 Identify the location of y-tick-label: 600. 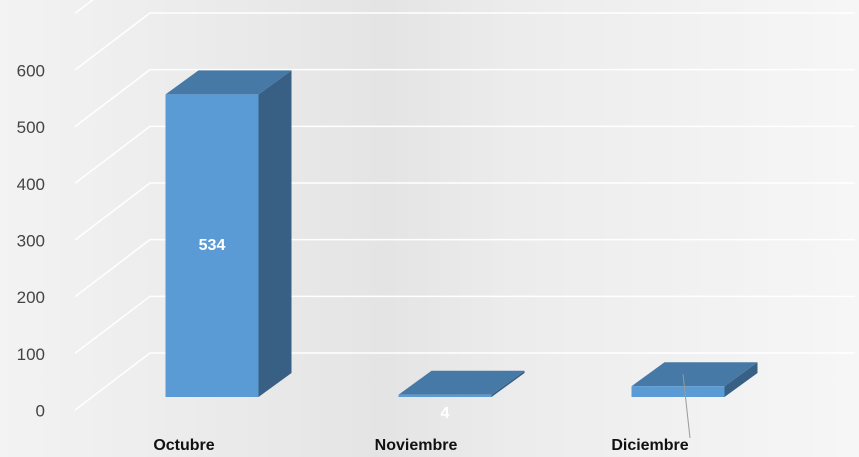
(31, 70).